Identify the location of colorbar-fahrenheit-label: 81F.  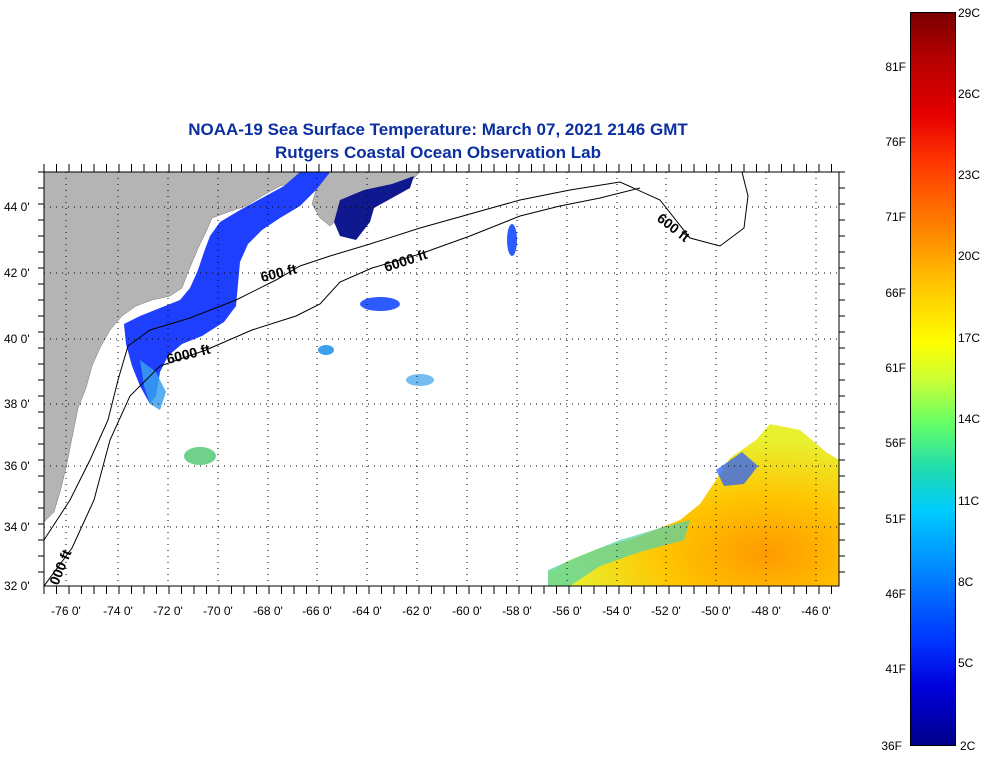
(895, 67).